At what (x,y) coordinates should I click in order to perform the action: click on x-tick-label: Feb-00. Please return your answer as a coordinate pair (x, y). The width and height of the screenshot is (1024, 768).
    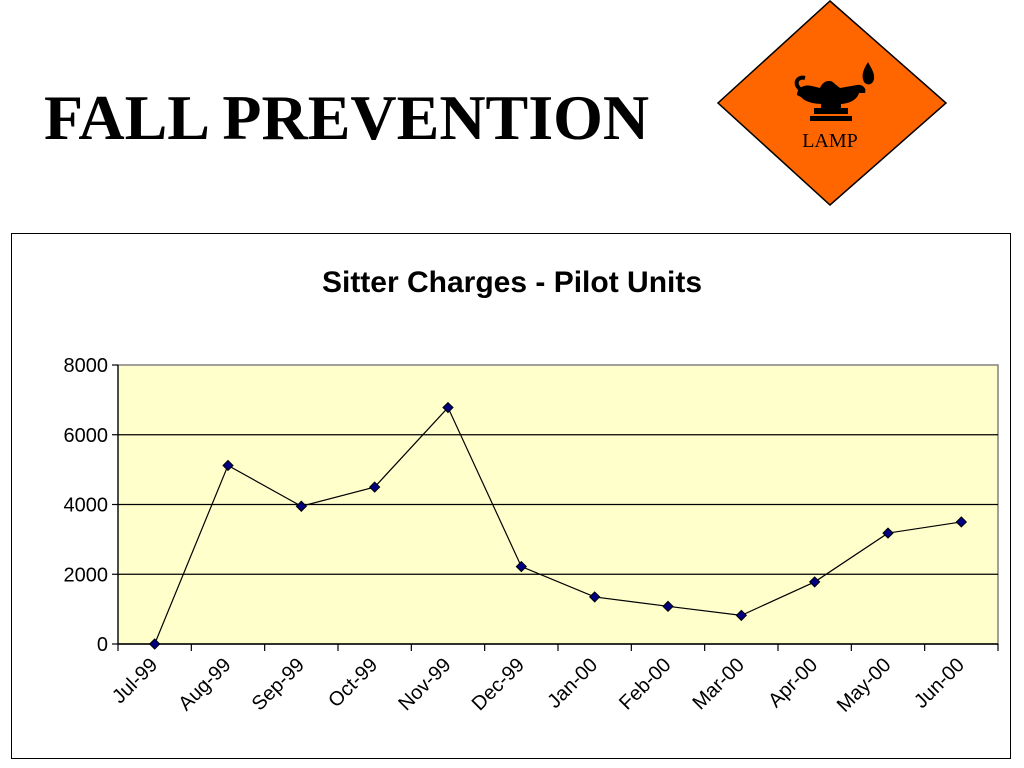
    Looking at the image, I should click on (645, 684).